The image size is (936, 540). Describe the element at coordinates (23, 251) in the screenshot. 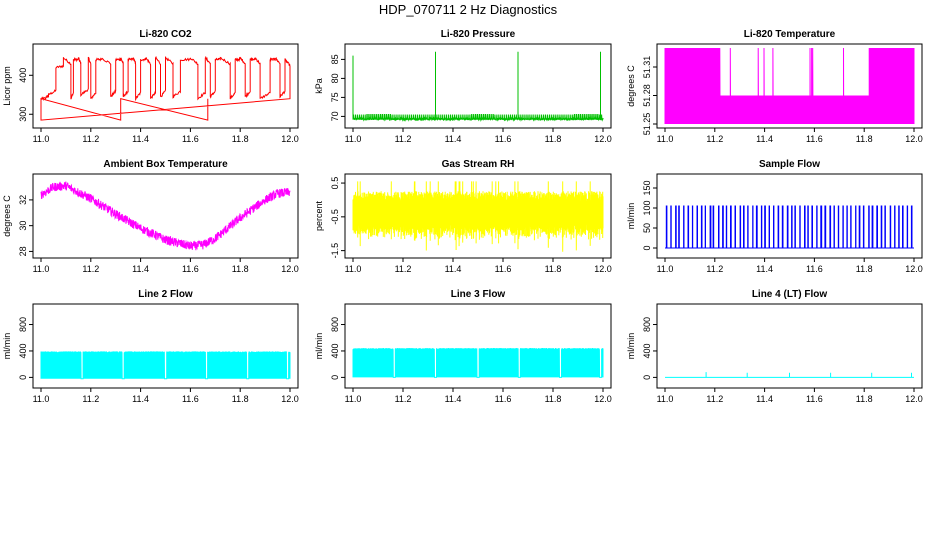

I see `y-tick-label: 28` at that location.